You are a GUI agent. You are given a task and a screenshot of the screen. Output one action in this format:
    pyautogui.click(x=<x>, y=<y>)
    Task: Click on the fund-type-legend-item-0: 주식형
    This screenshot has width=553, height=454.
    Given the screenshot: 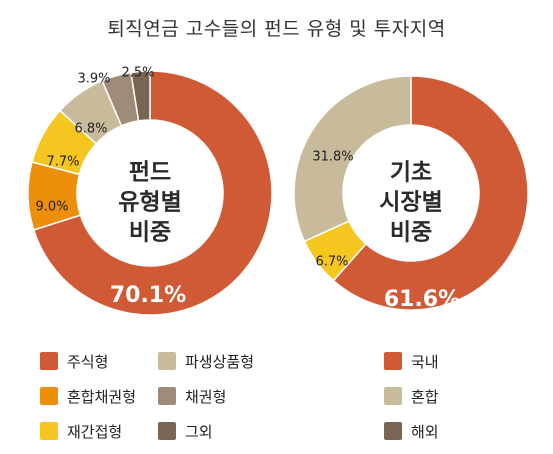 What is the action you would take?
    pyautogui.click(x=74, y=361)
    